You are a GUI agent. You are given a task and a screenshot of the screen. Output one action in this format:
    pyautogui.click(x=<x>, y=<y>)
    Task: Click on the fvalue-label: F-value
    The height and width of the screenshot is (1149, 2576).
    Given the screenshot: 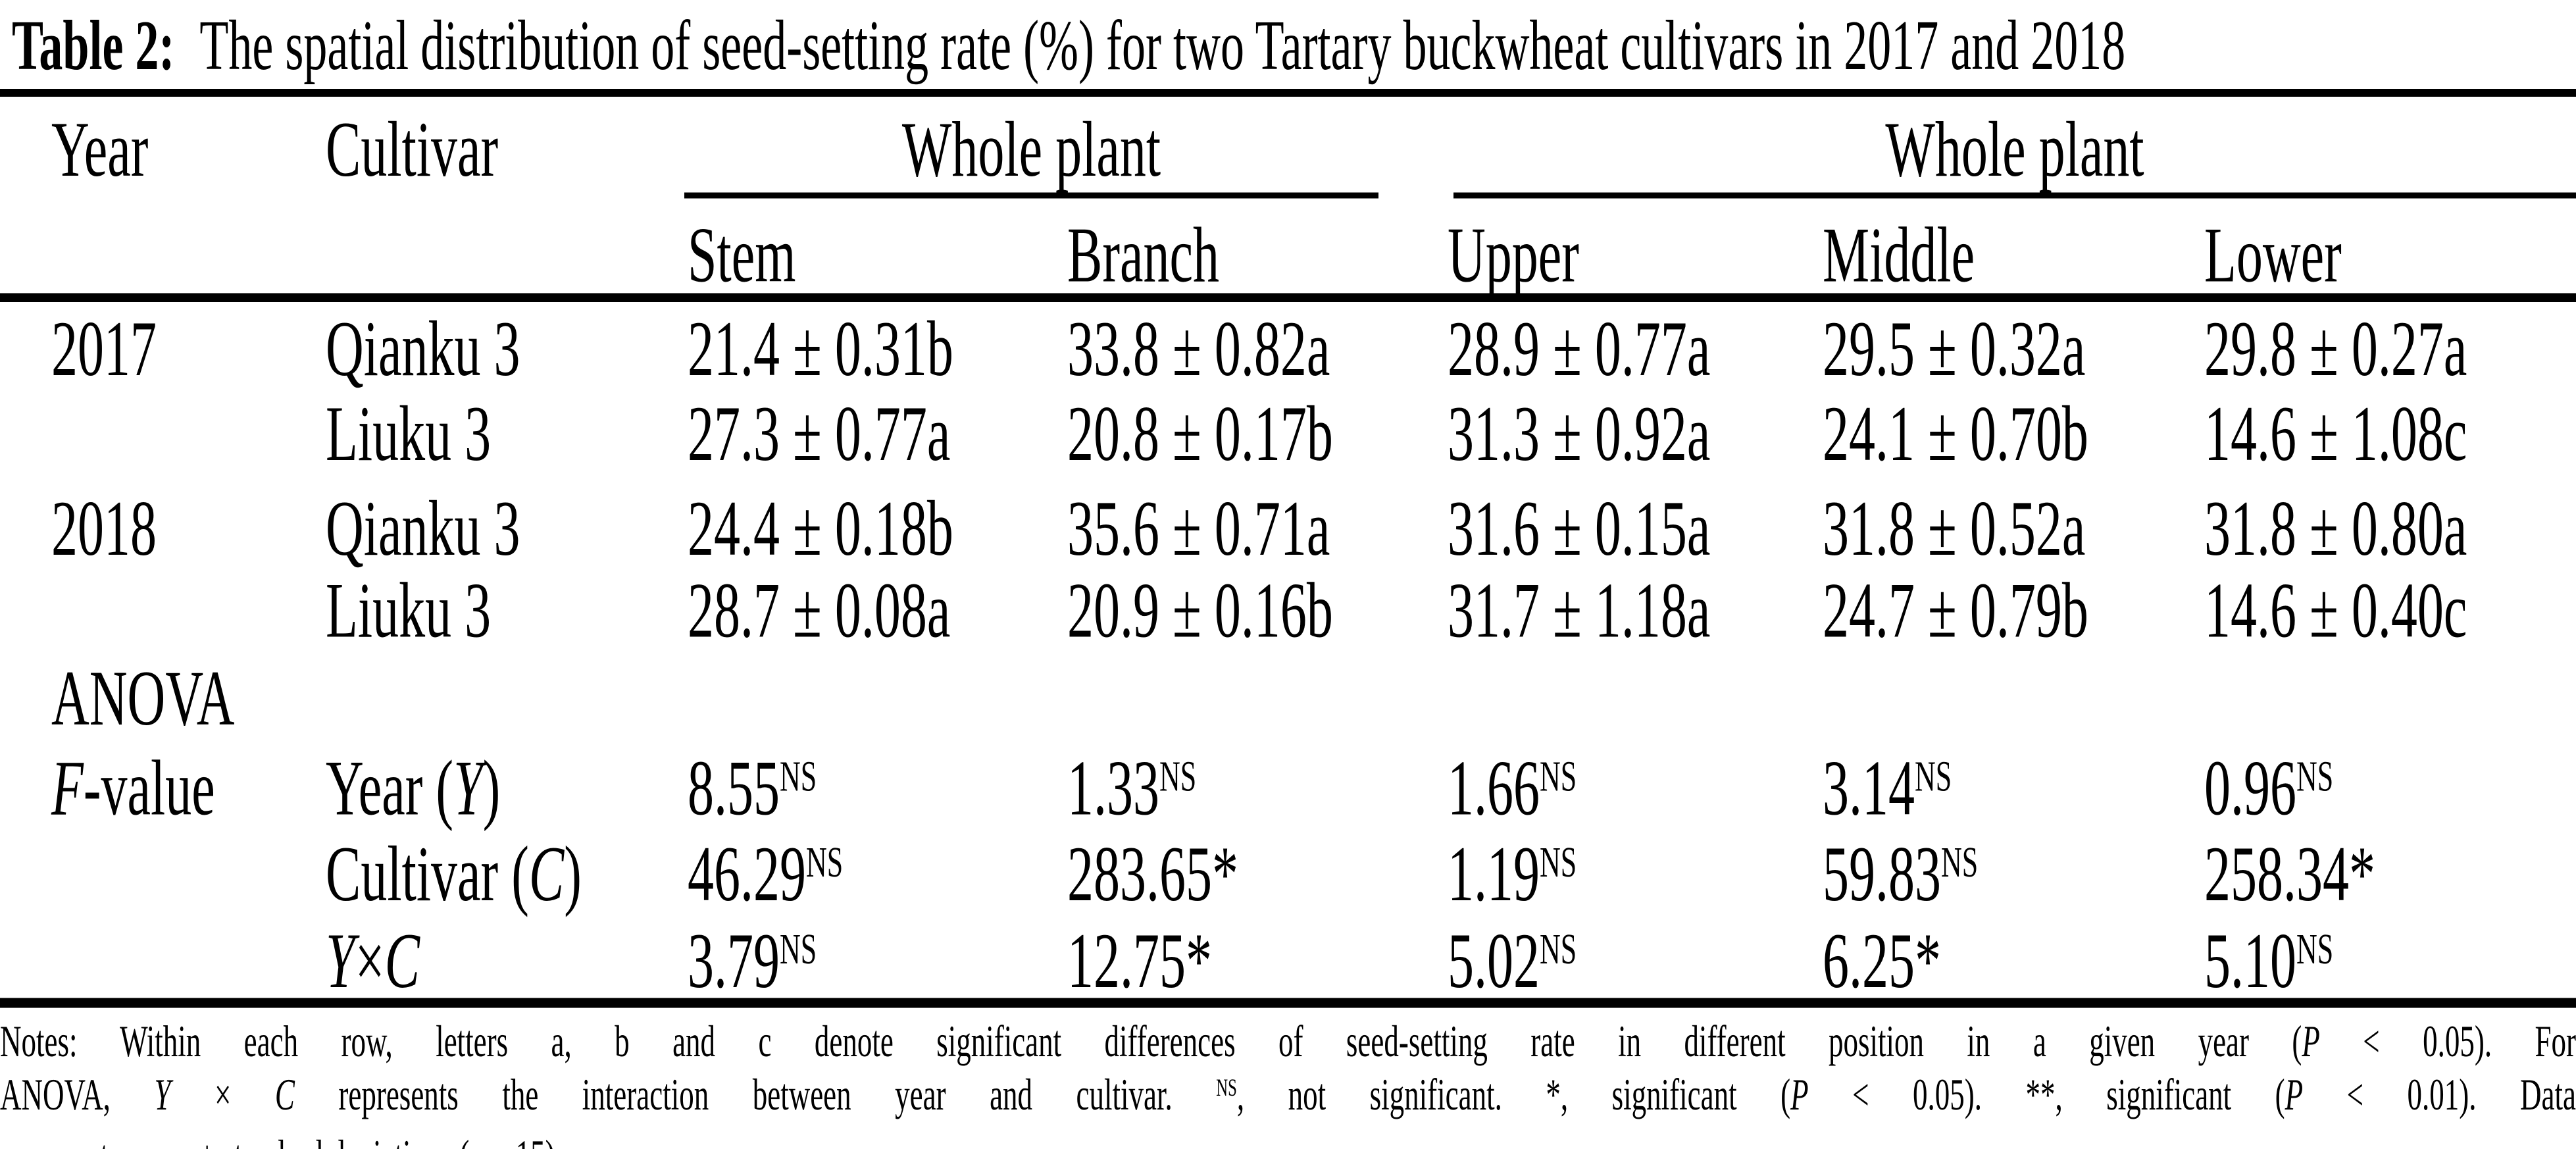 What is the action you would take?
    pyautogui.click(x=133, y=789)
    